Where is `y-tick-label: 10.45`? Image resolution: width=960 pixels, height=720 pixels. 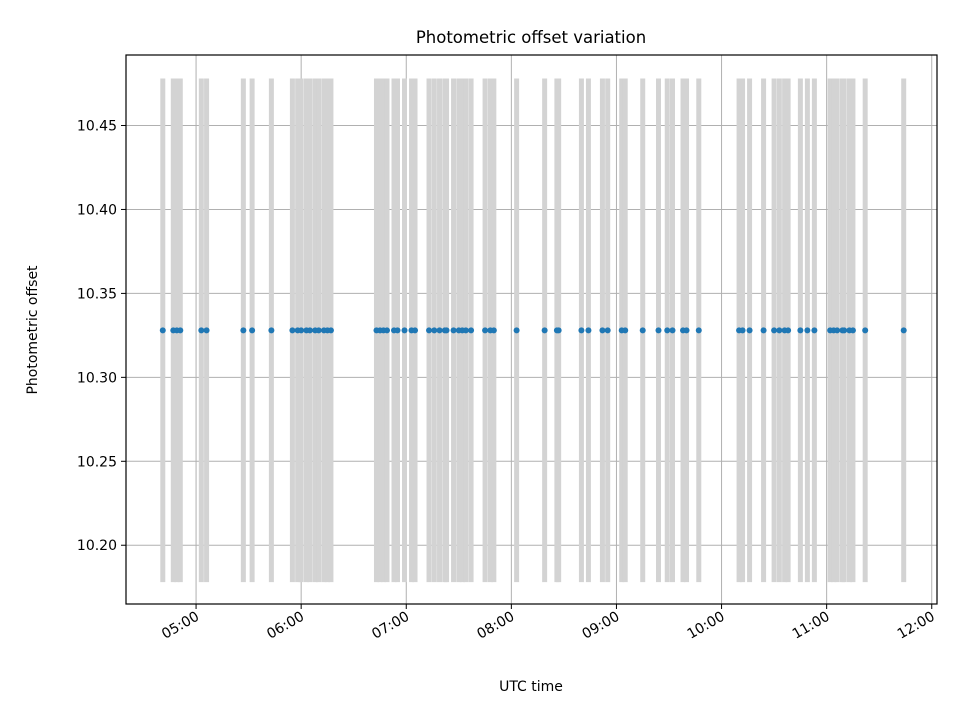
y-tick-label: 10.45 is located at coordinates (97, 127).